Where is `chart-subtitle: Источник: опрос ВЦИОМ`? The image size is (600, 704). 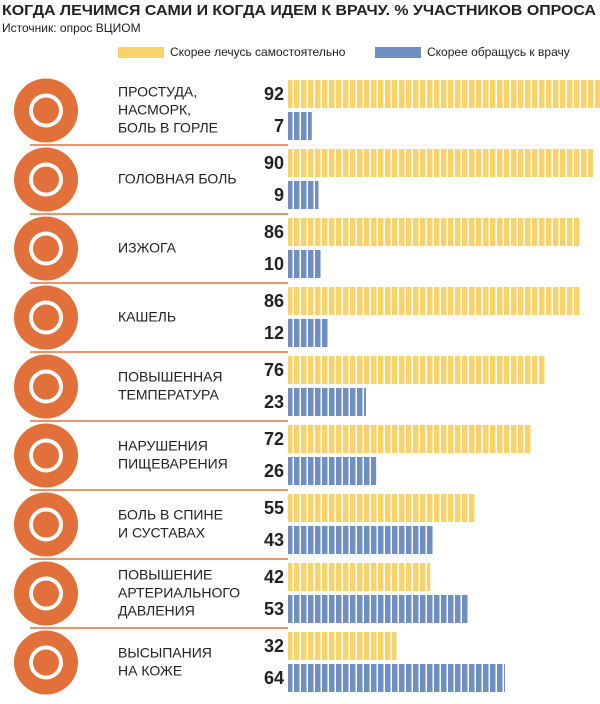 chart-subtitle: Источник: опрос ВЦИОМ is located at coordinates (71, 28).